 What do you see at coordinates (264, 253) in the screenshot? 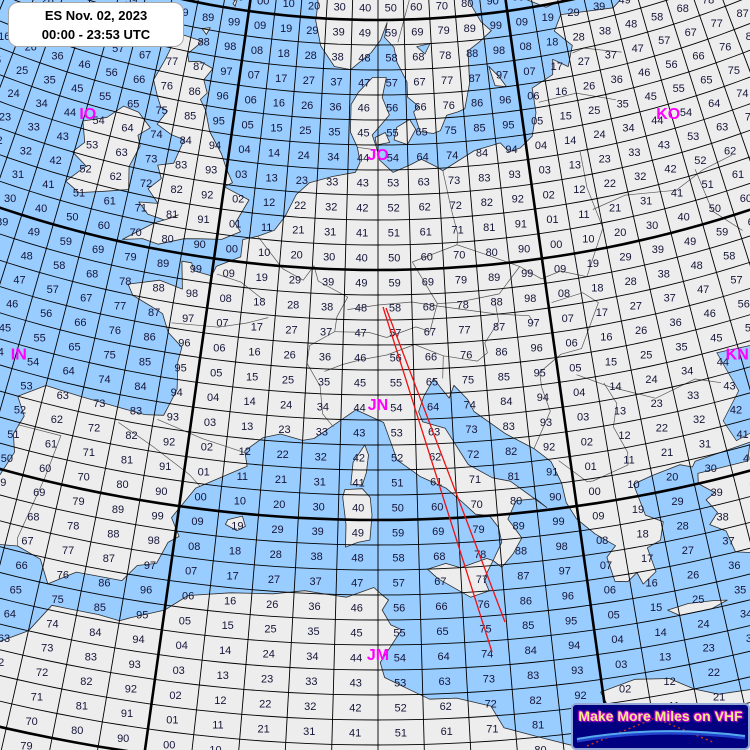
I see `grid-square-number: 10` at bounding box center [264, 253].